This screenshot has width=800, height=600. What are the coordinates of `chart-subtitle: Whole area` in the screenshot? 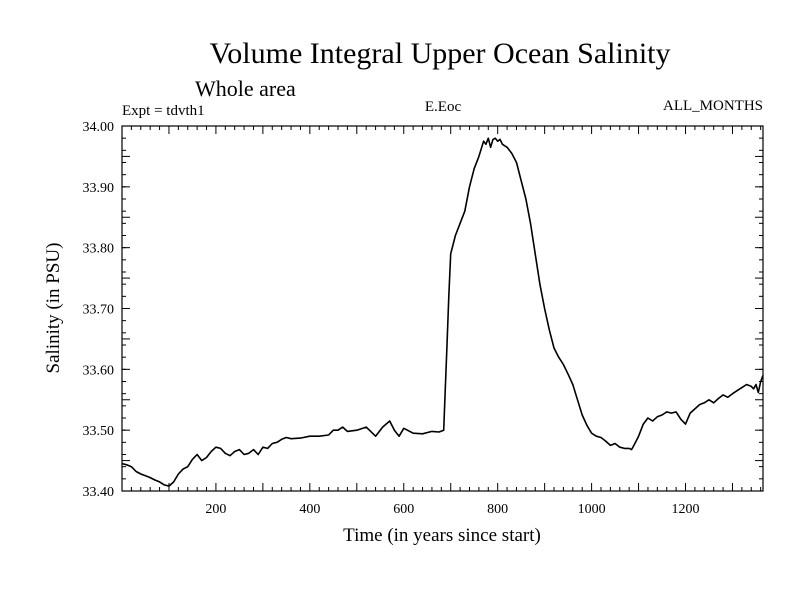 It's located at (245, 88).